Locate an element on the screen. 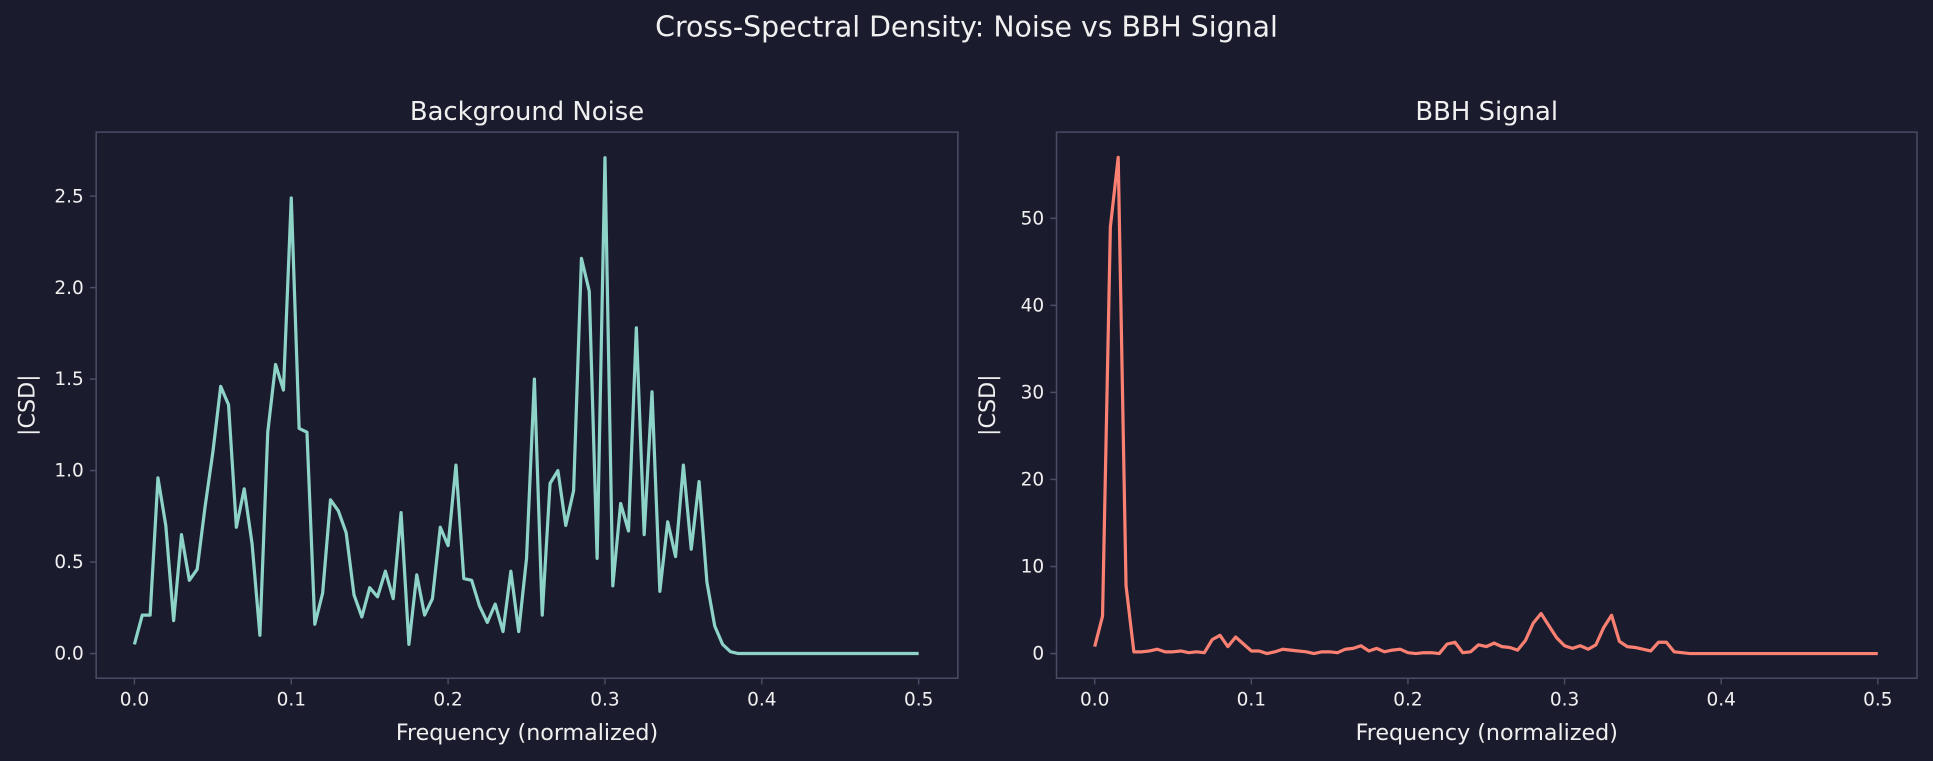  y-tick-label: 50 is located at coordinates (1033, 218).